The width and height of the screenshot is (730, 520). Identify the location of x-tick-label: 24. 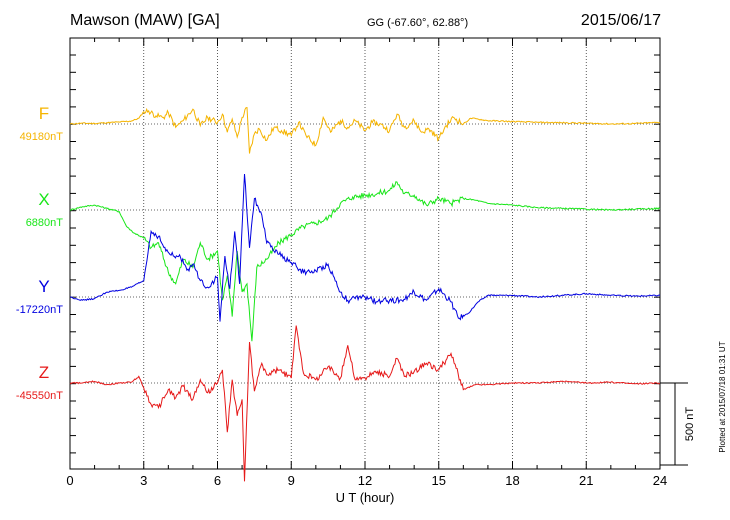
(660, 480).